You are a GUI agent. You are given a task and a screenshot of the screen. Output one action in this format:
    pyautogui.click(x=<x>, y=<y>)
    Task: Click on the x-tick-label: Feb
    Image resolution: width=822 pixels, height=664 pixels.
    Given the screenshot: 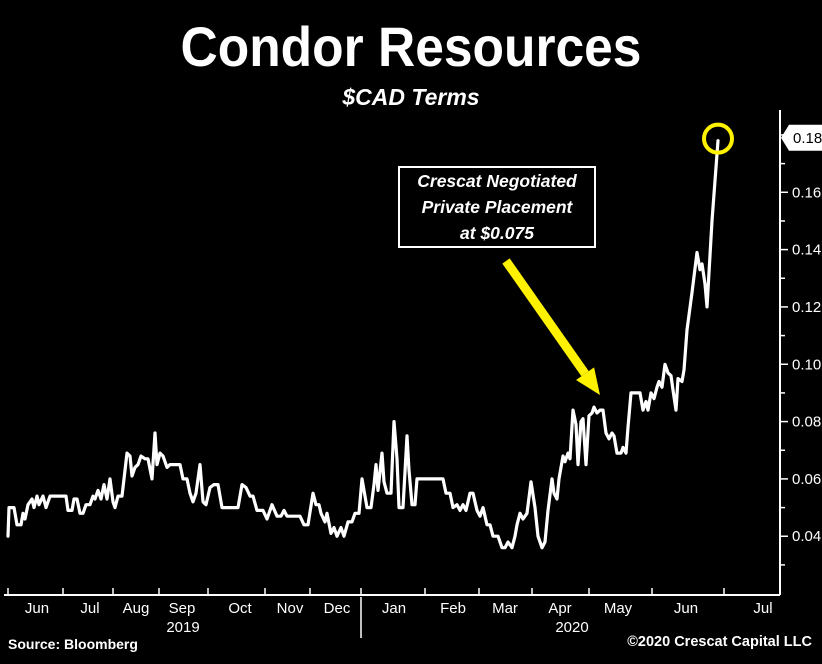 What is the action you would take?
    pyautogui.click(x=453, y=608)
    